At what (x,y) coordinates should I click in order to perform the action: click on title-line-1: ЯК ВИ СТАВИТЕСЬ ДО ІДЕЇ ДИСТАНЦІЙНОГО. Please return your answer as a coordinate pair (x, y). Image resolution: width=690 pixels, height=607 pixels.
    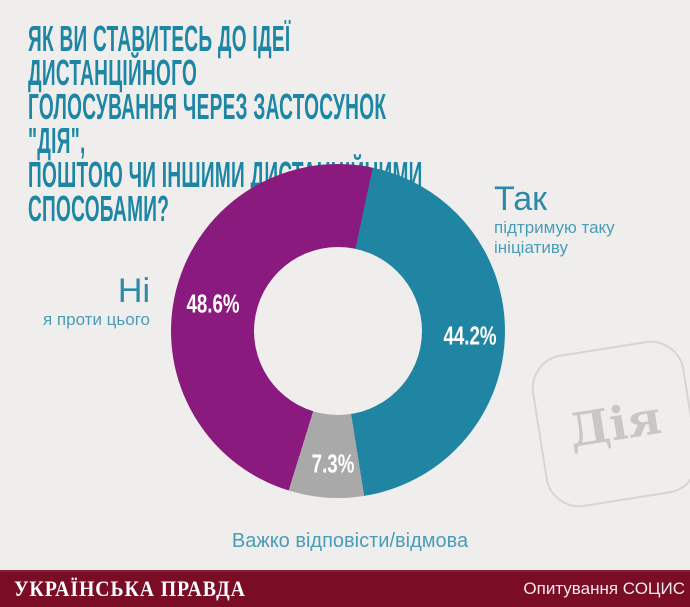
    Looking at the image, I should click on (159, 55).